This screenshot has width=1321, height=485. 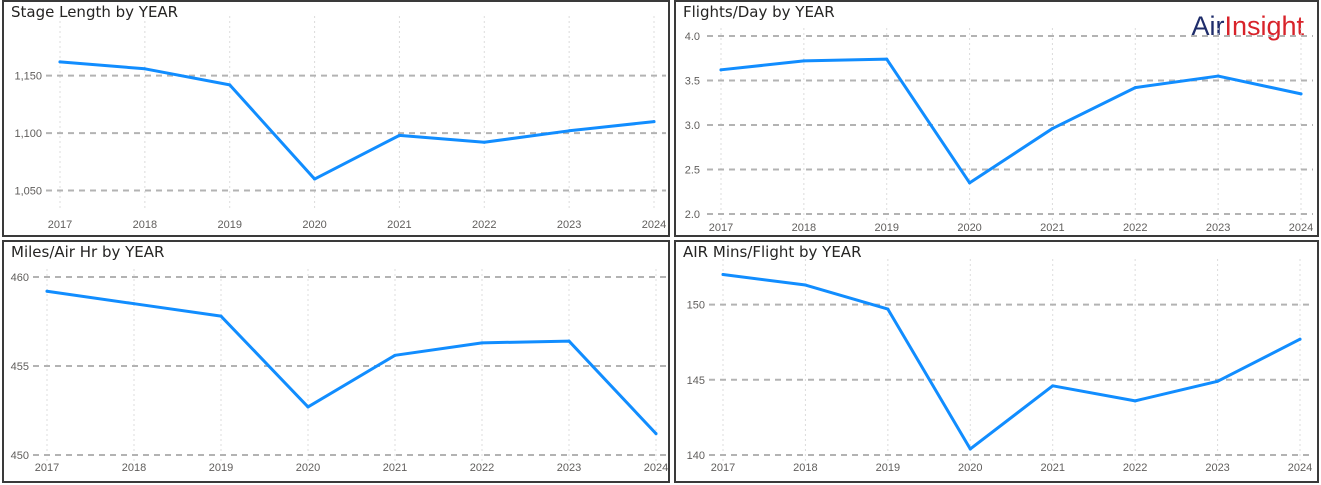 I want to click on y-tick-label: 460, so click(x=20, y=278).